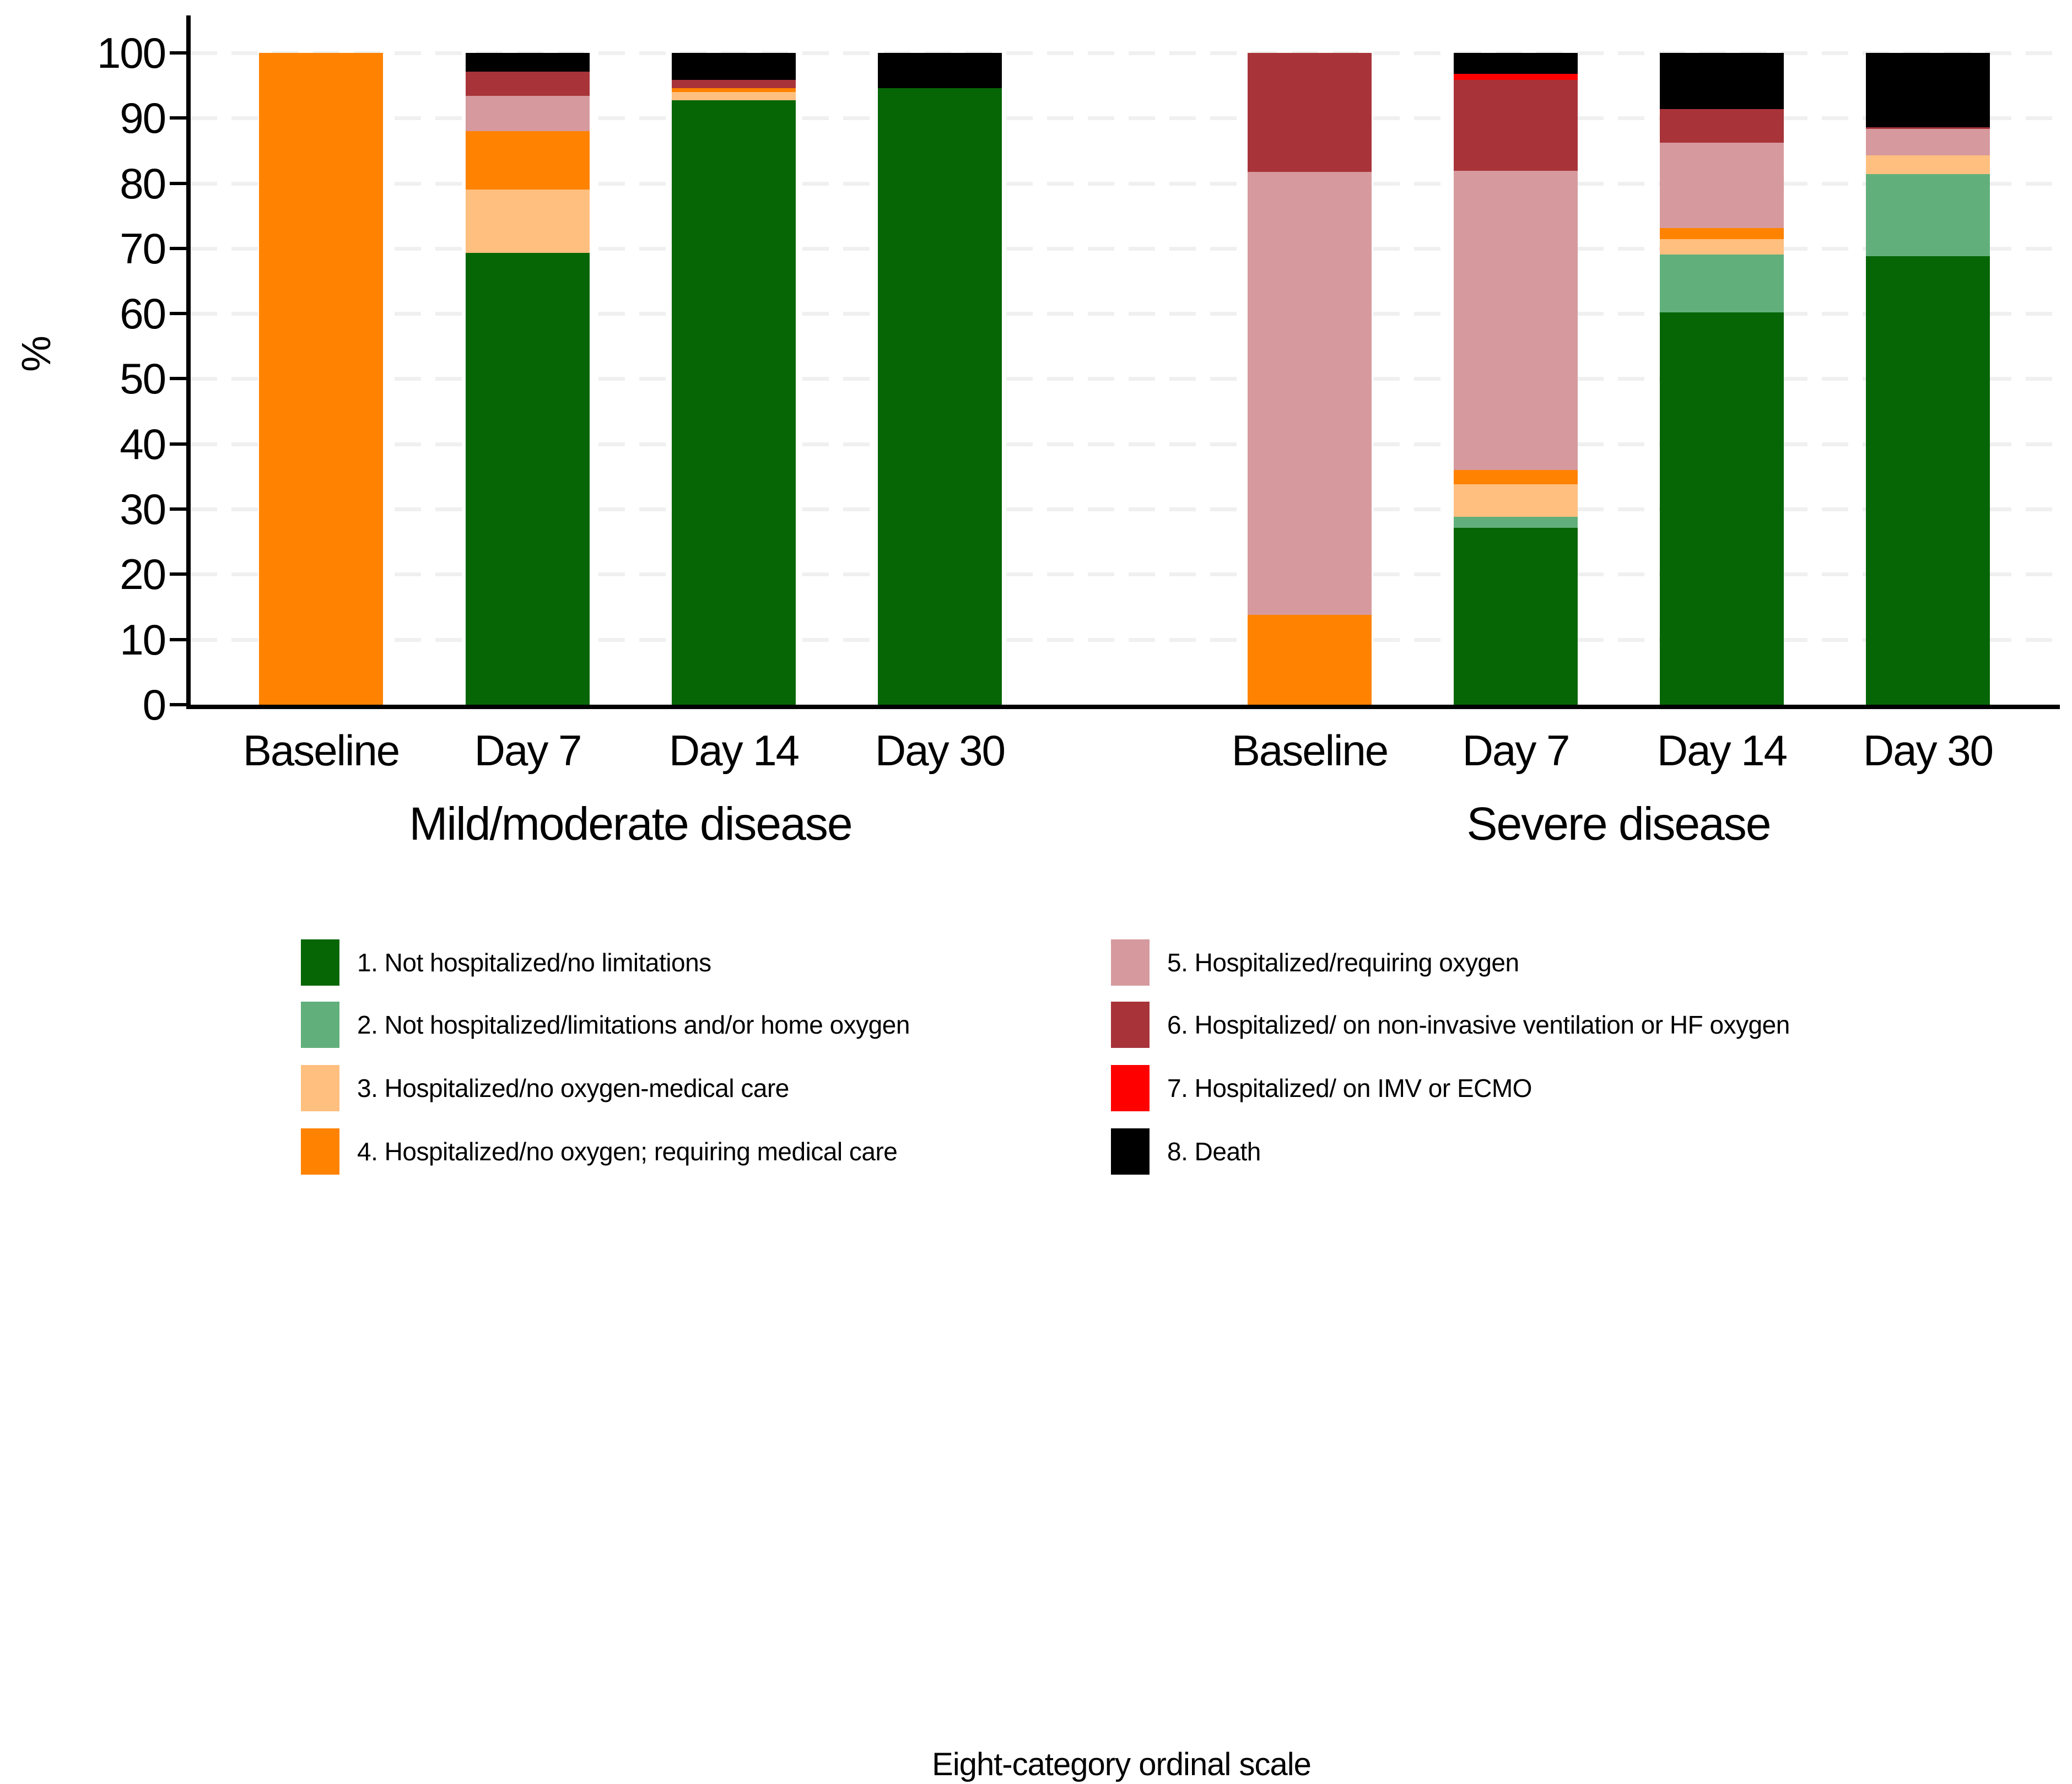 The width and height of the screenshot is (2072, 1784). I want to click on y-tick-label: 60, so click(143, 314).